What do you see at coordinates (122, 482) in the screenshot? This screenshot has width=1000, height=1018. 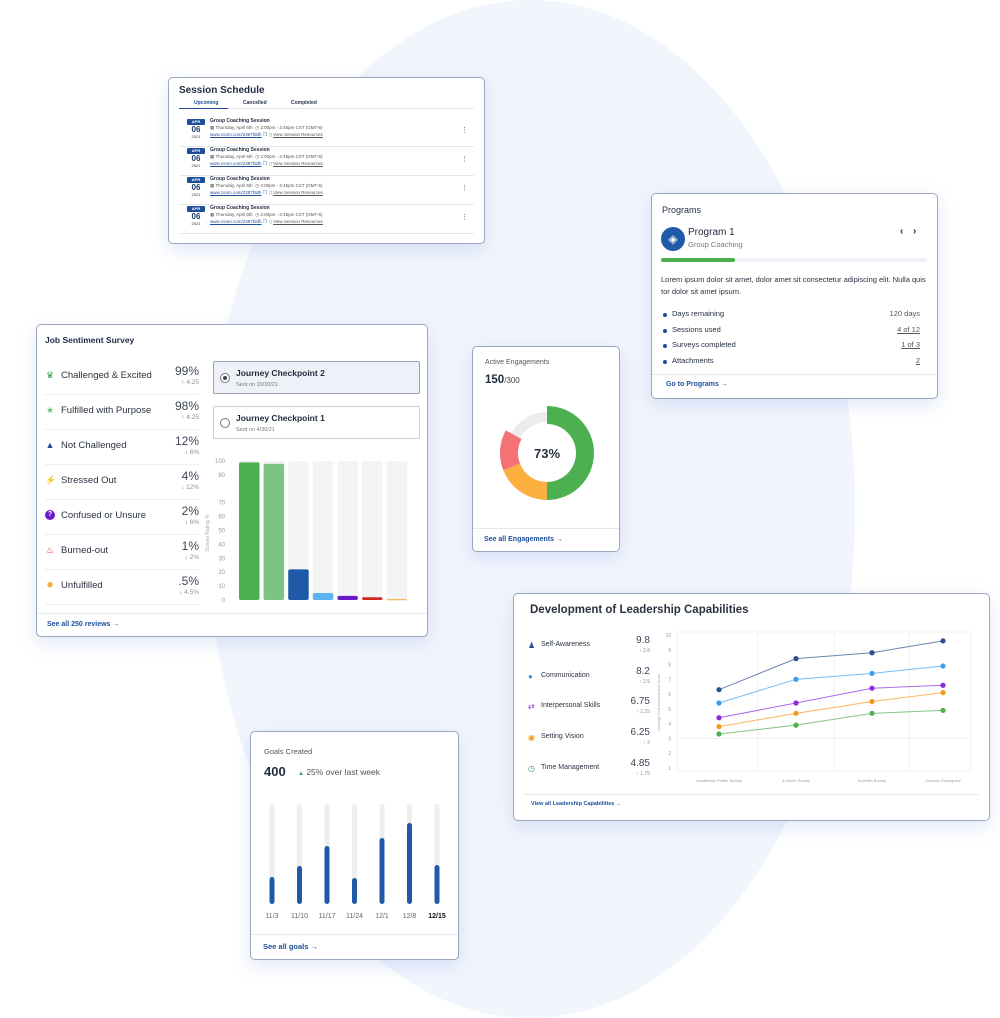 I see `sentiment-row: ⚡ Stressed Out 4% ↓ 12%` at bounding box center [122, 482].